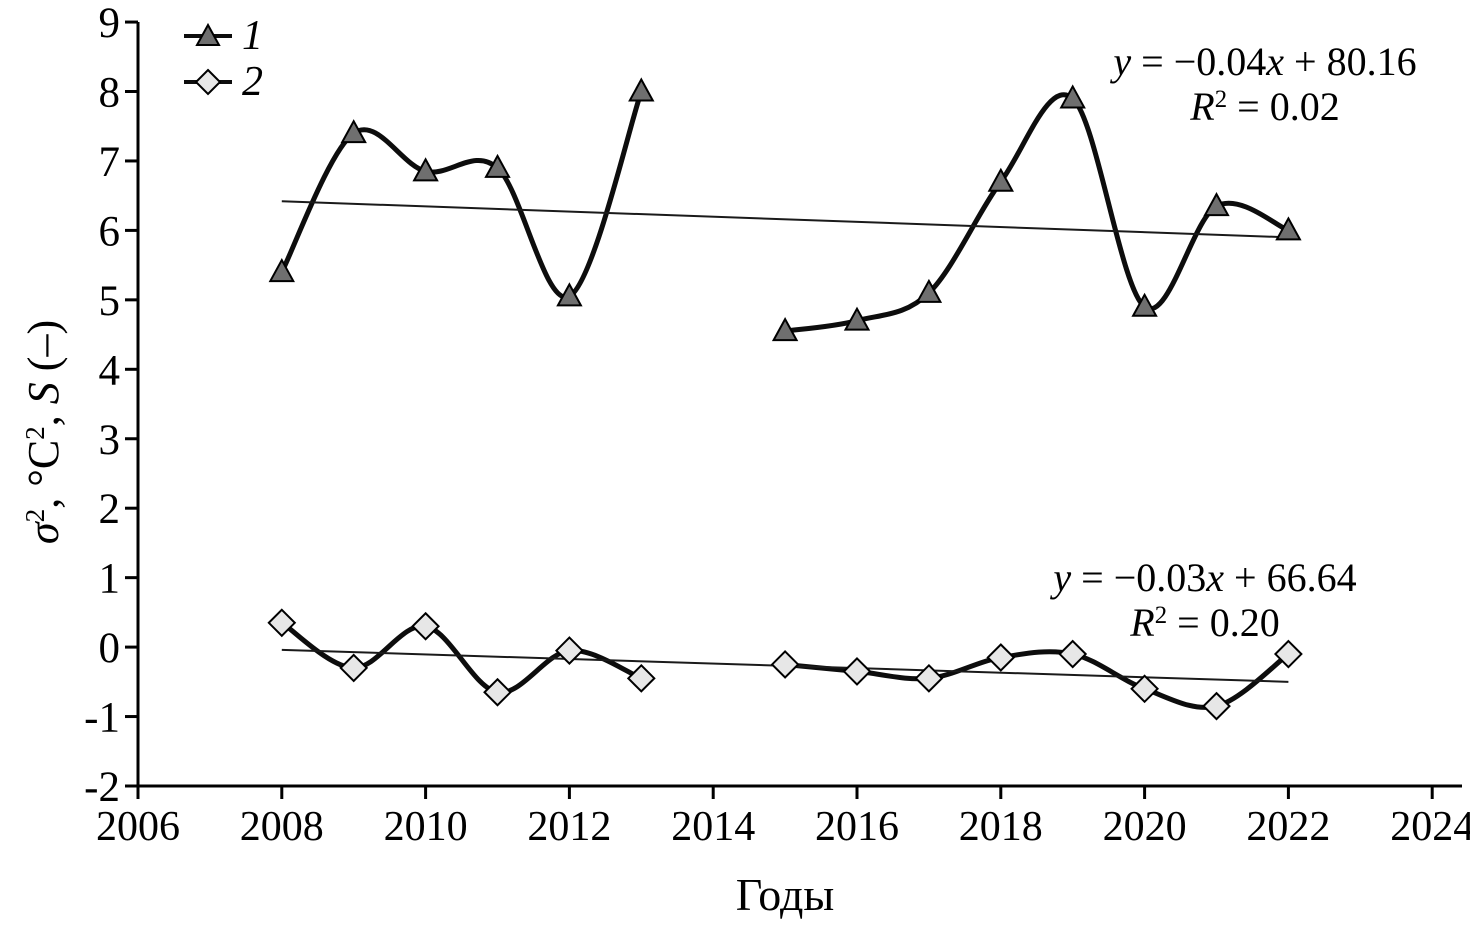  What do you see at coordinates (1265, 106) in the screenshot?
I see `equation-trendline-1-r2: R2 = 0.02` at bounding box center [1265, 106].